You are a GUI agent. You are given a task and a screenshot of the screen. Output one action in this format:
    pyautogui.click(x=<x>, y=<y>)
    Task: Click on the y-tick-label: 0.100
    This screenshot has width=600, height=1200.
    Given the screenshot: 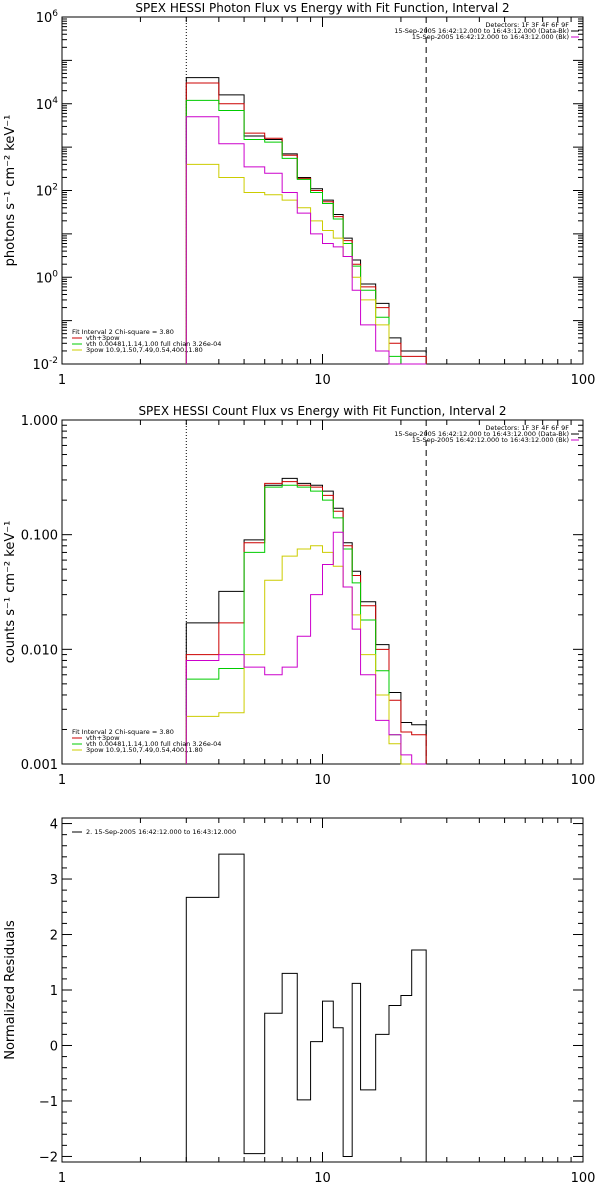 What is the action you would take?
    pyautogui.click(x=39, y=536)
    